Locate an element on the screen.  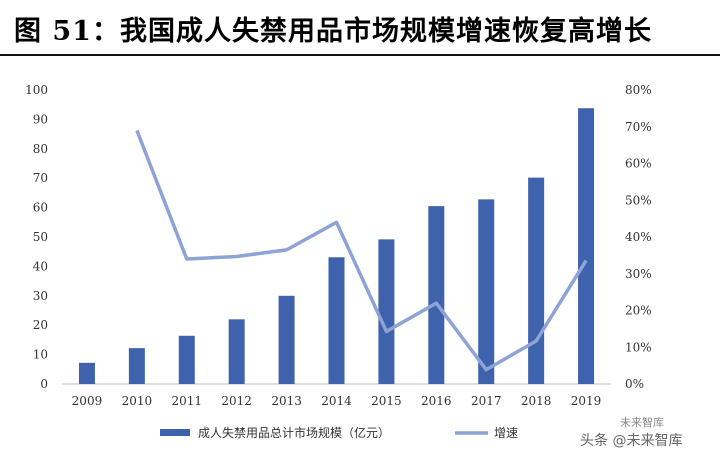
x-tick-label: 2011 is located at coordinates (186, 401).